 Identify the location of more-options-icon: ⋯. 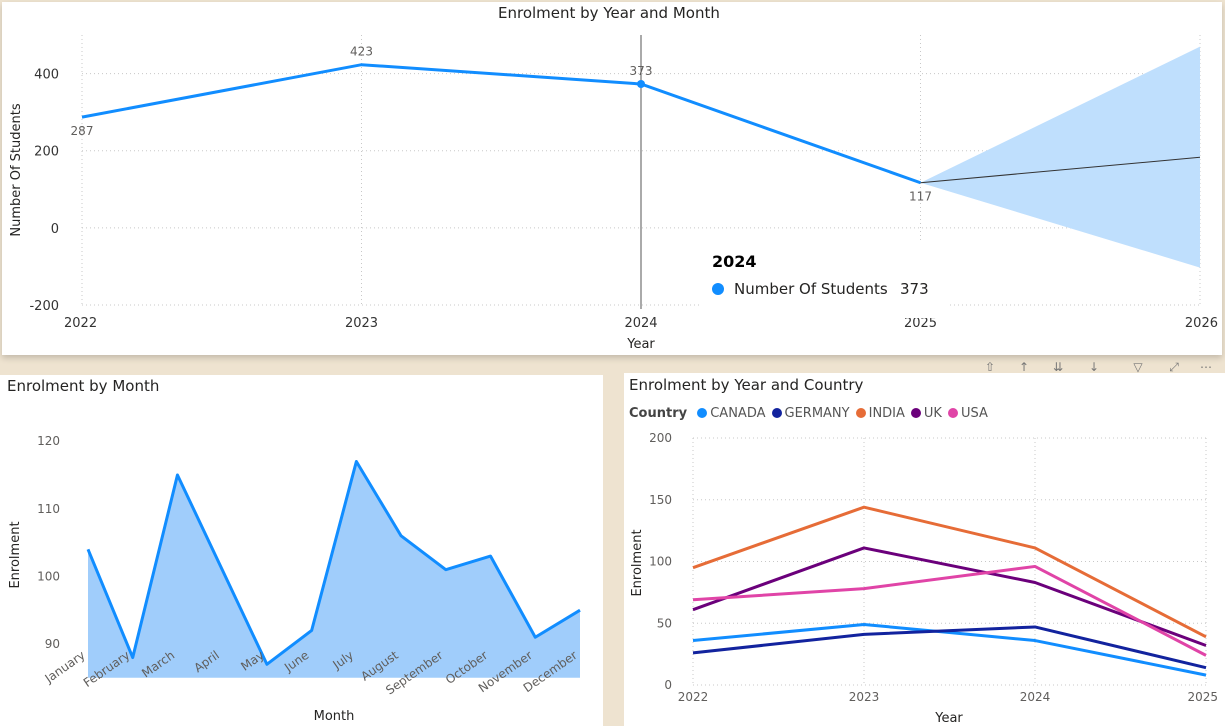
(1206, 366).